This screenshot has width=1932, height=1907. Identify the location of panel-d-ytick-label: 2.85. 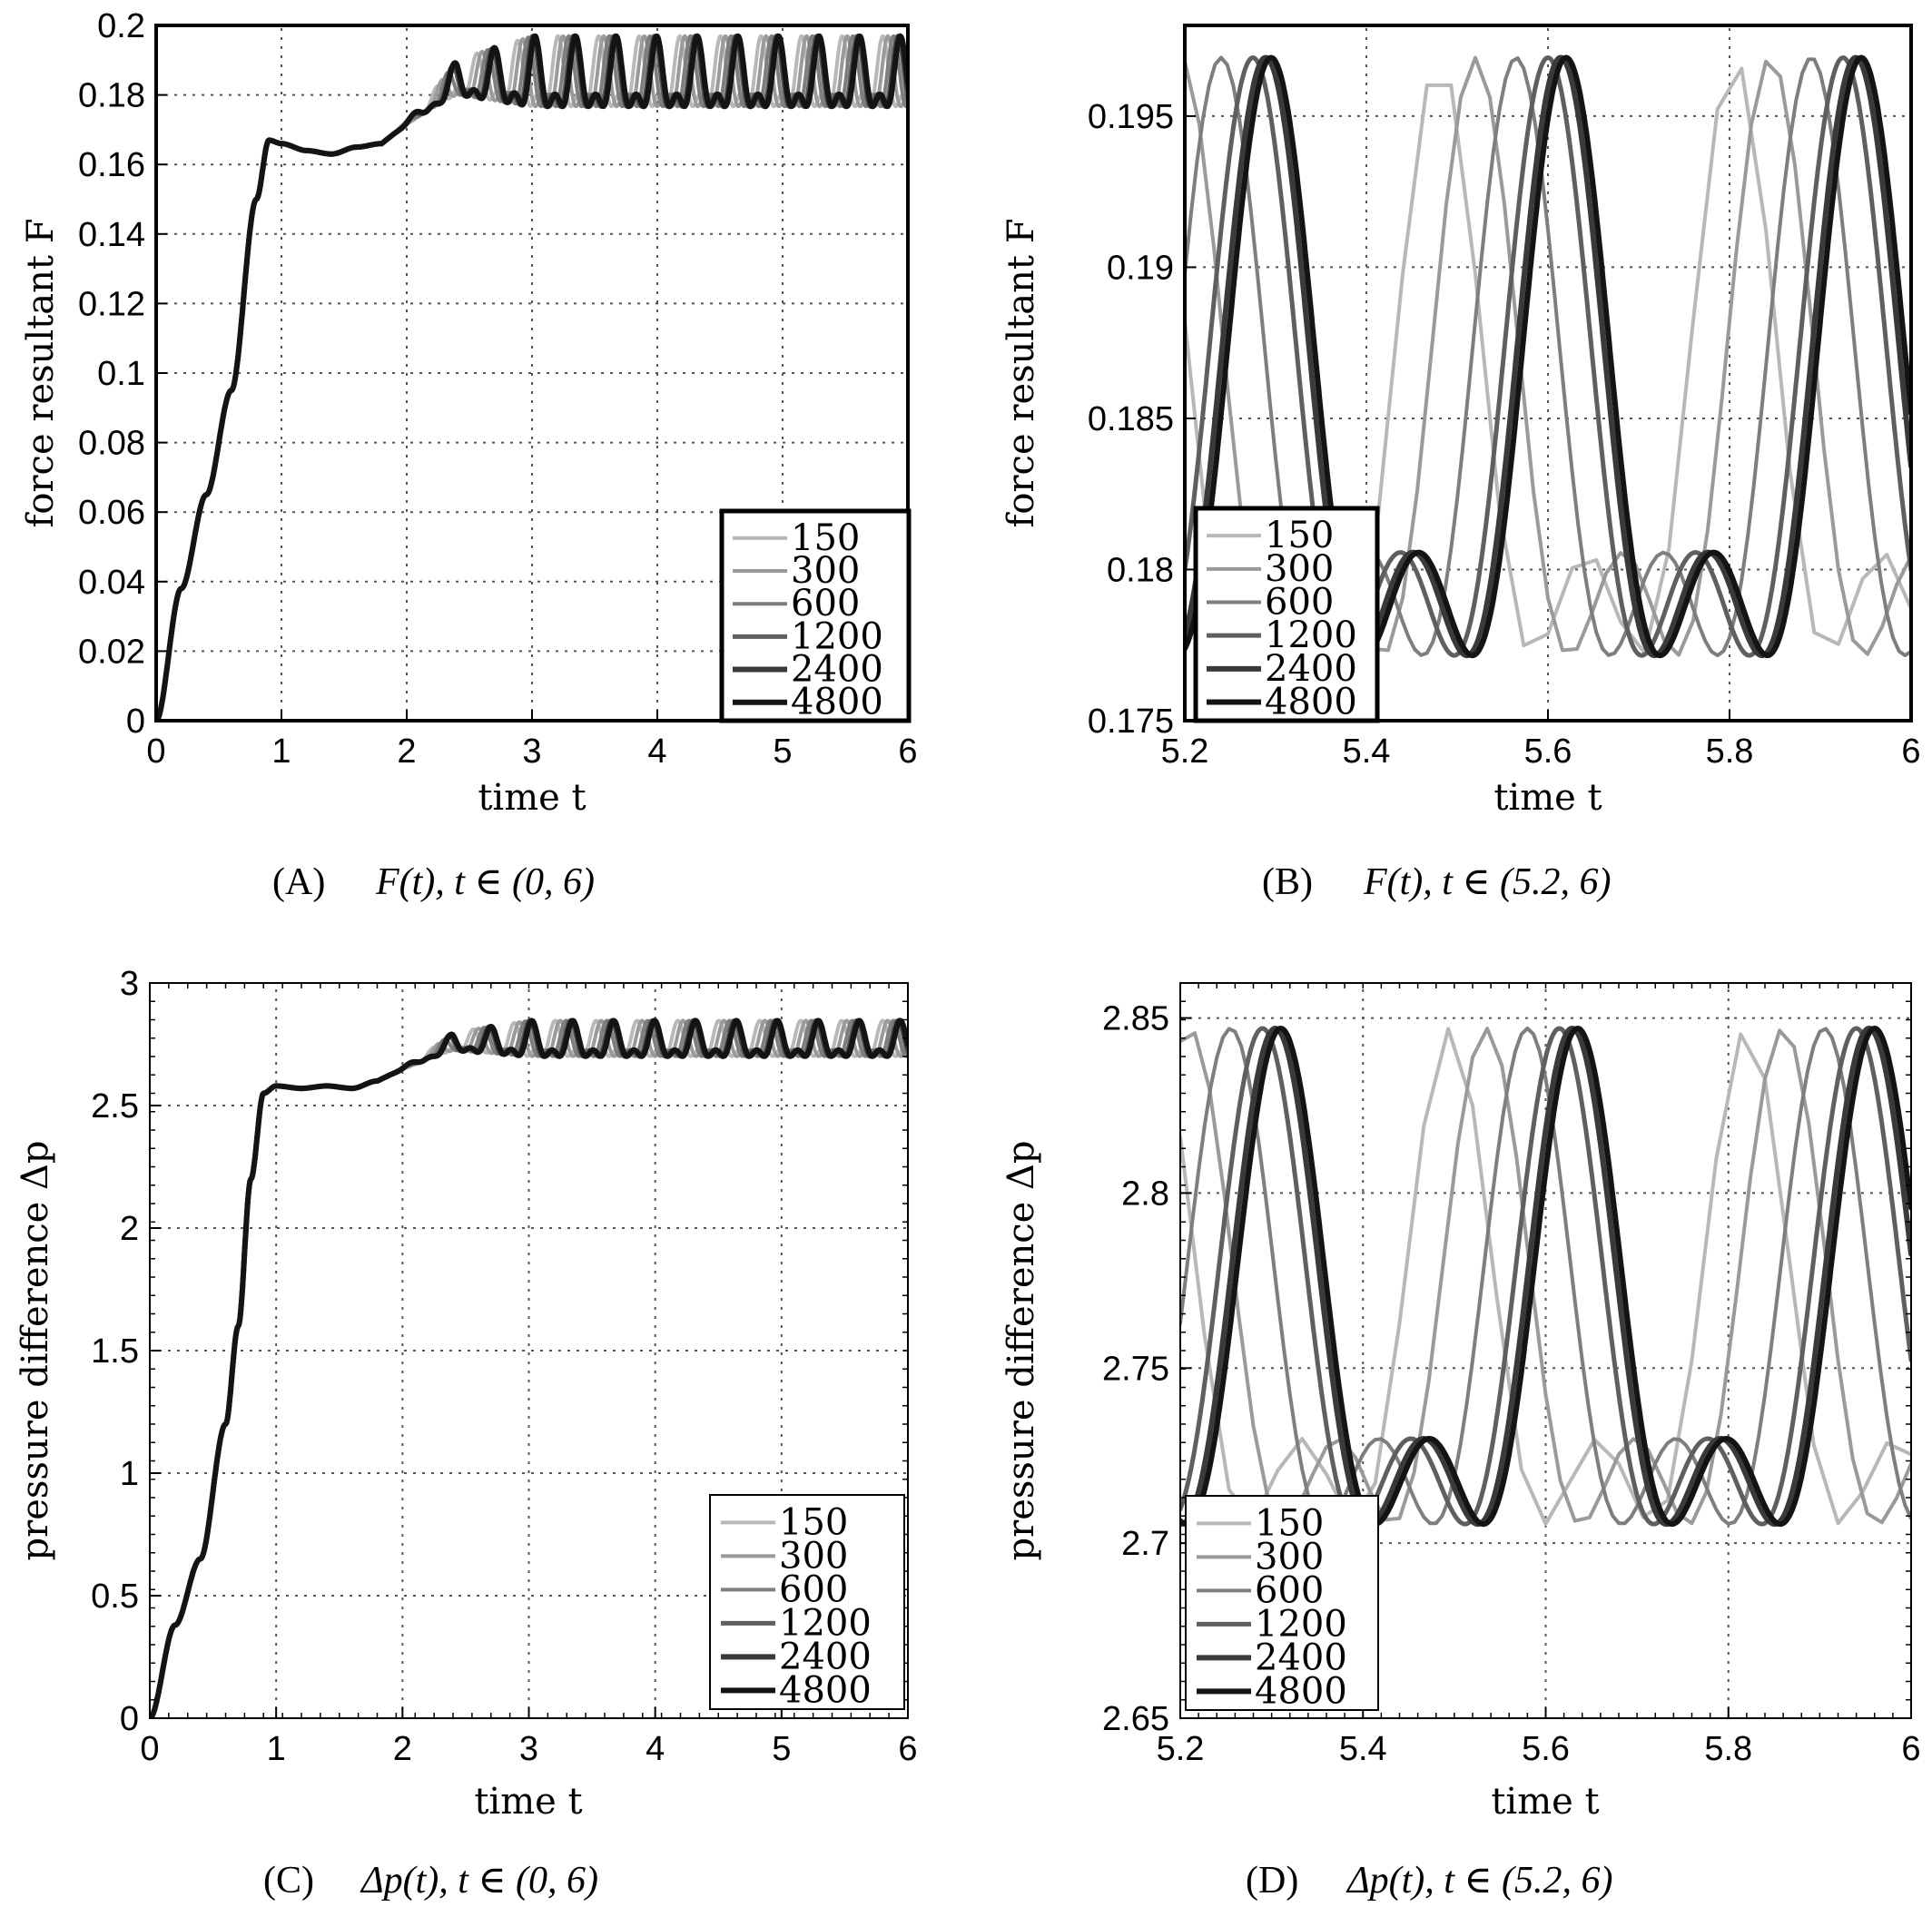
(1135, 1019).